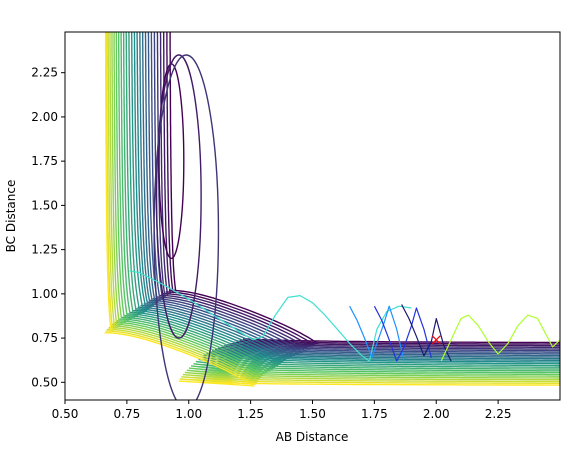 Image resolution: width=581 pixels, height=458 pixels. What do you see at coordinates (44, 338) in the screenshot?
I see `y-tick-label: 0.75` at bounding box center [44, 338].